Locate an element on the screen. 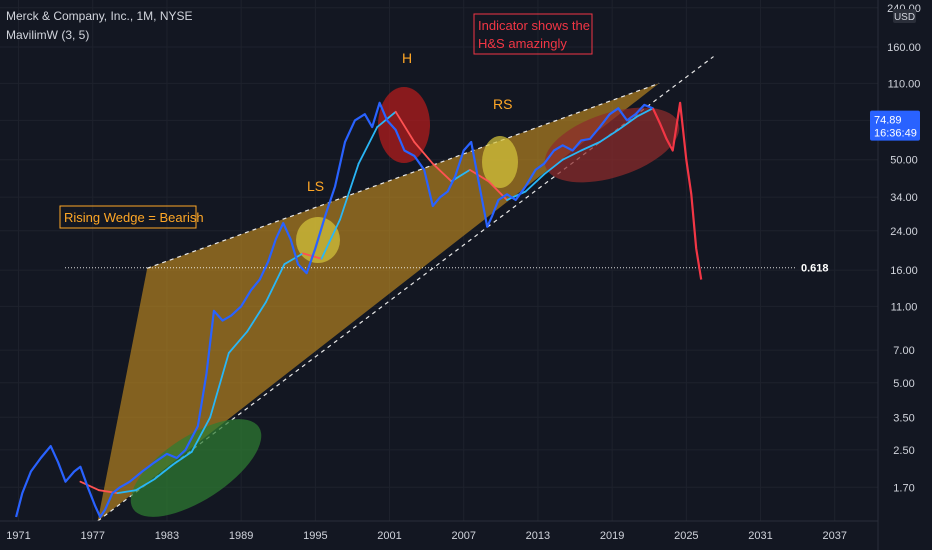 The width and height of the screenshot is (932, 550). x-tick-label: 1989 is located at coordinates (241, 536).